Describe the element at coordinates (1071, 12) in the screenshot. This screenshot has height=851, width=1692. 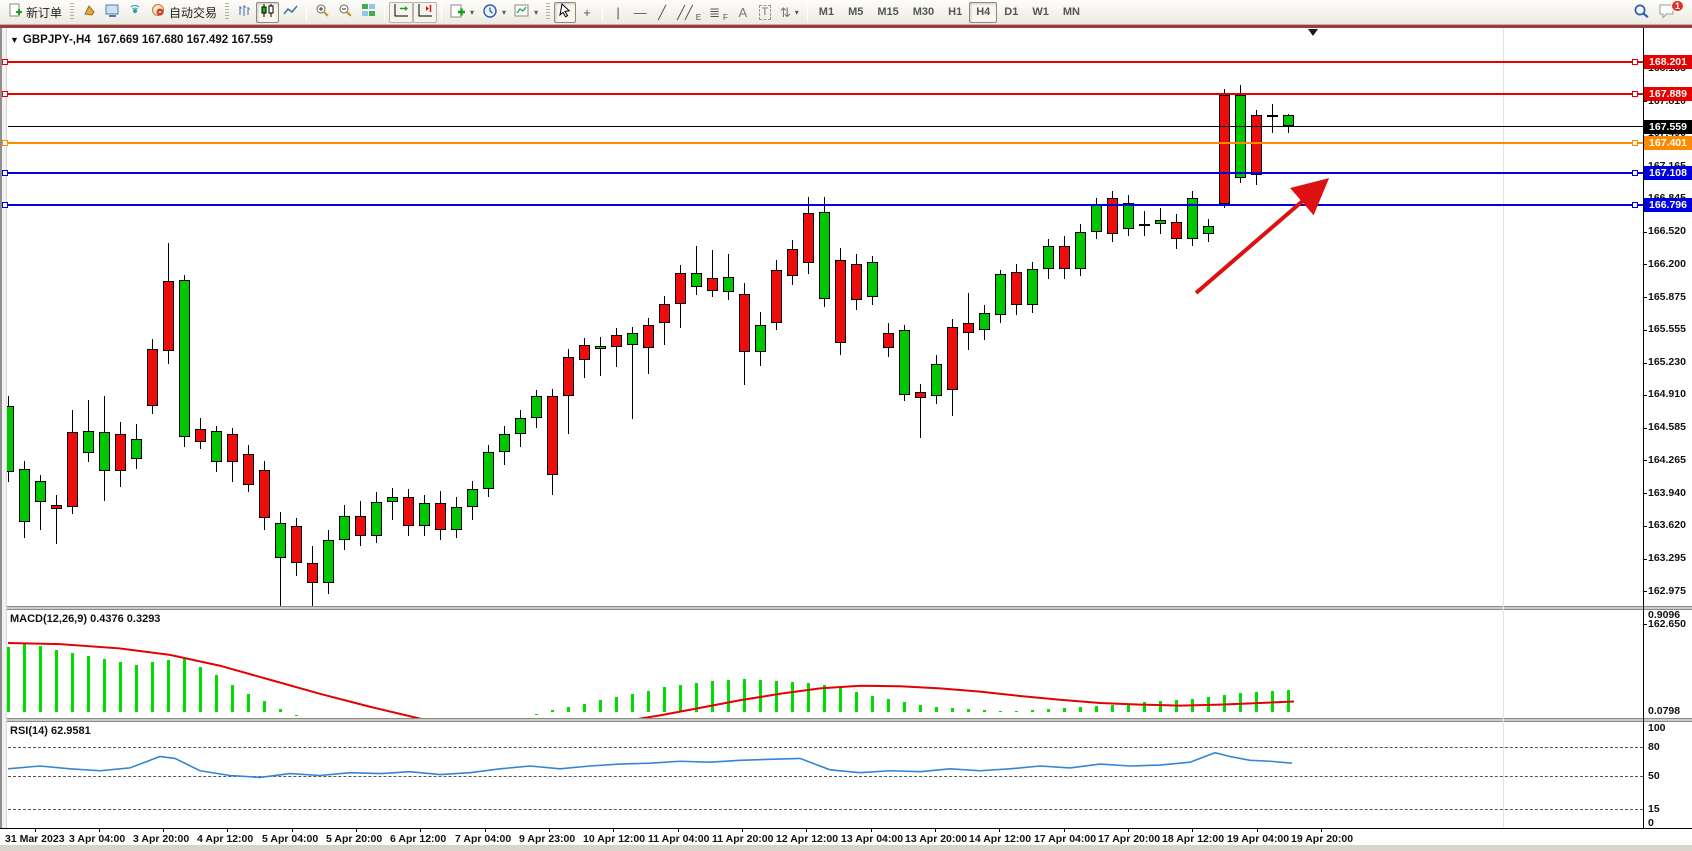
I see `timeframe-mn-button: MN` at that location.